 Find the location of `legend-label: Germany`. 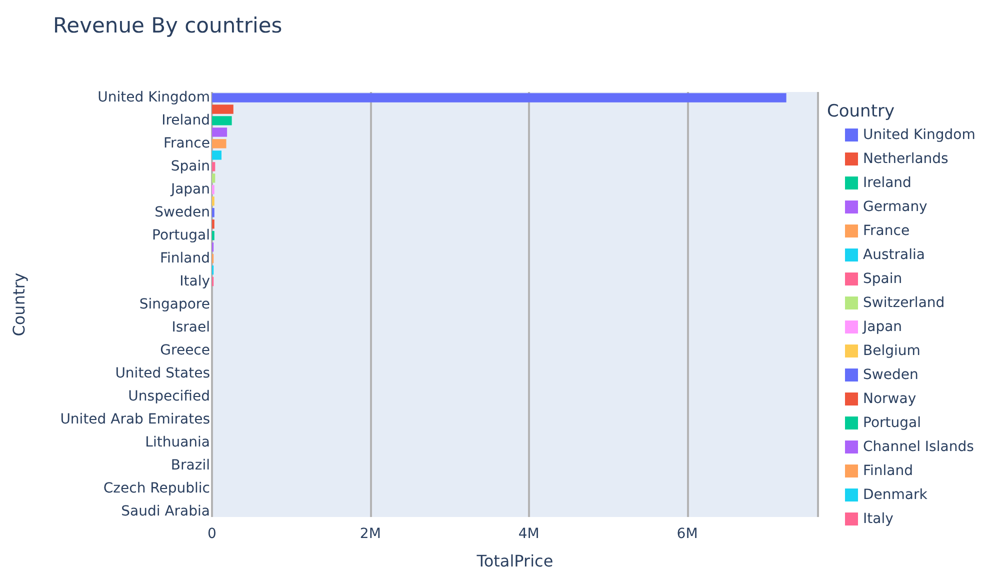

legend-label: Germany is located at coordinates (895, 207).